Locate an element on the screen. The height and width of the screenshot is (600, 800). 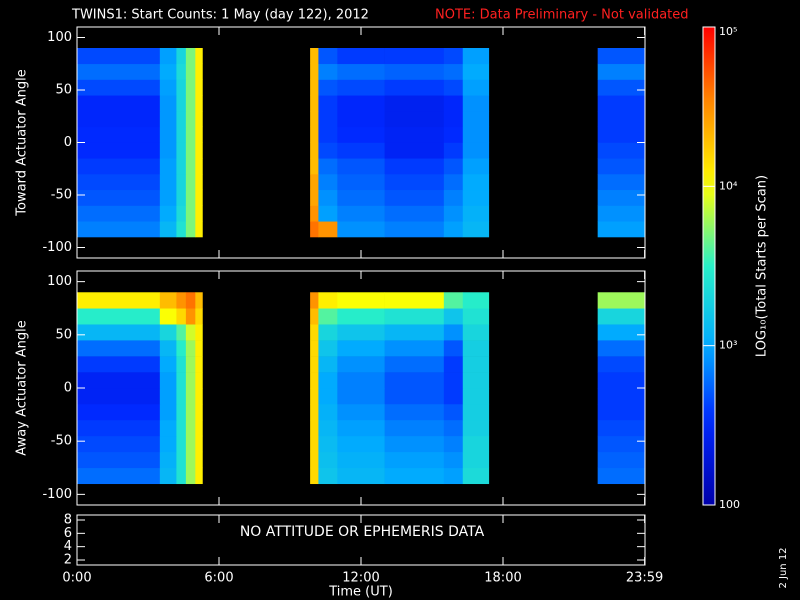
colorbar-tick-label: 100 is located at coordinates (729, 504).